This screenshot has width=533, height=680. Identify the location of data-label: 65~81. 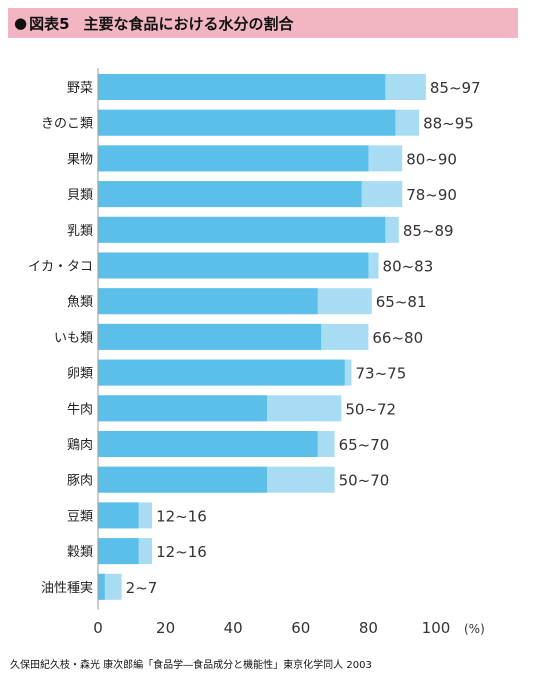
(401, 302).